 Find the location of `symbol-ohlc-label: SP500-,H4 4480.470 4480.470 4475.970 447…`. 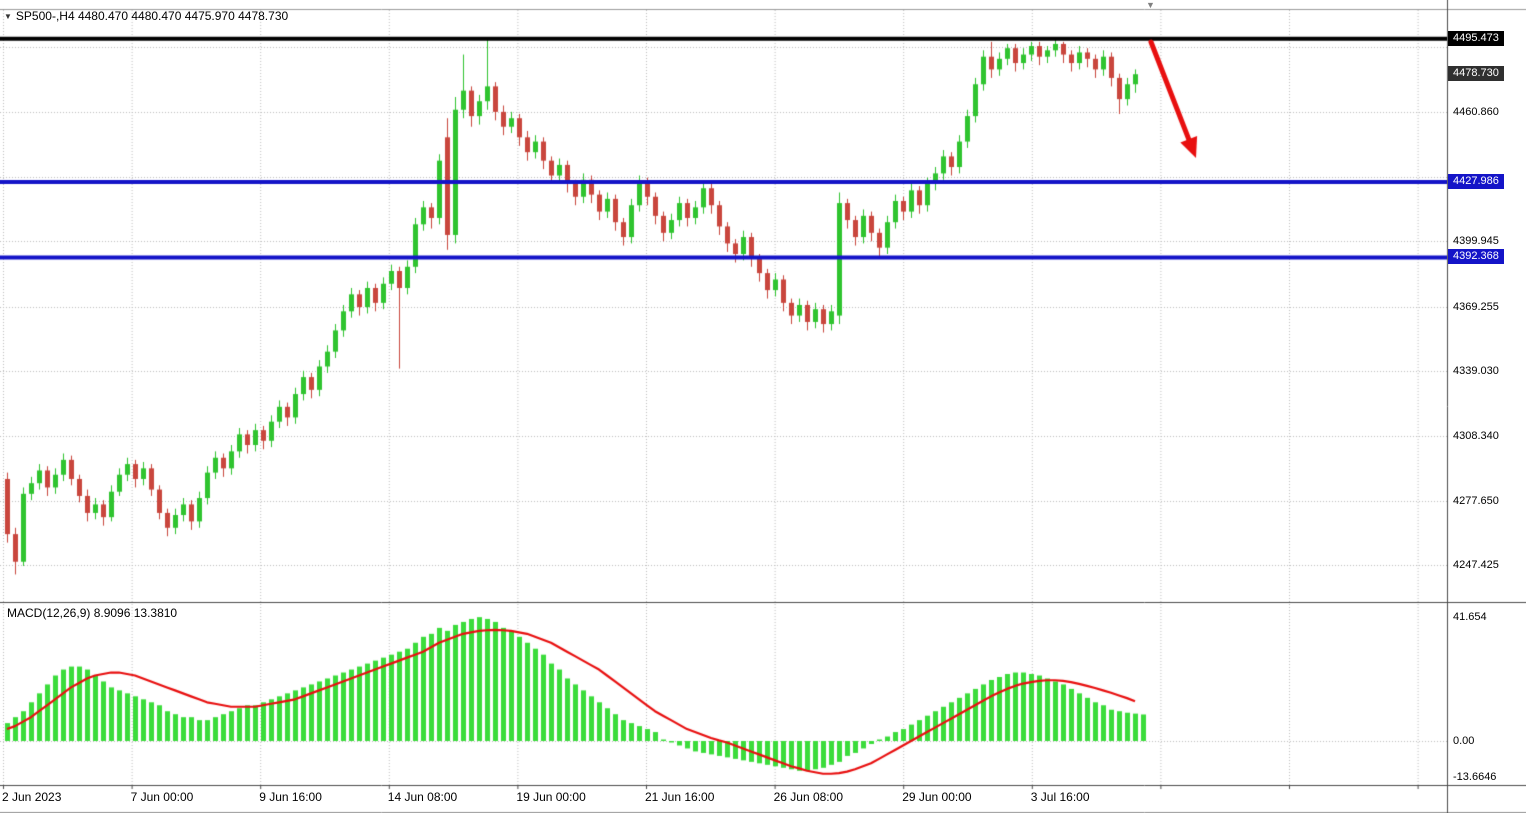

symbol-ohlc-label: SP500-,H4 4480.470 4480.470 4475.970 447… is located at coordinates (152, 16).